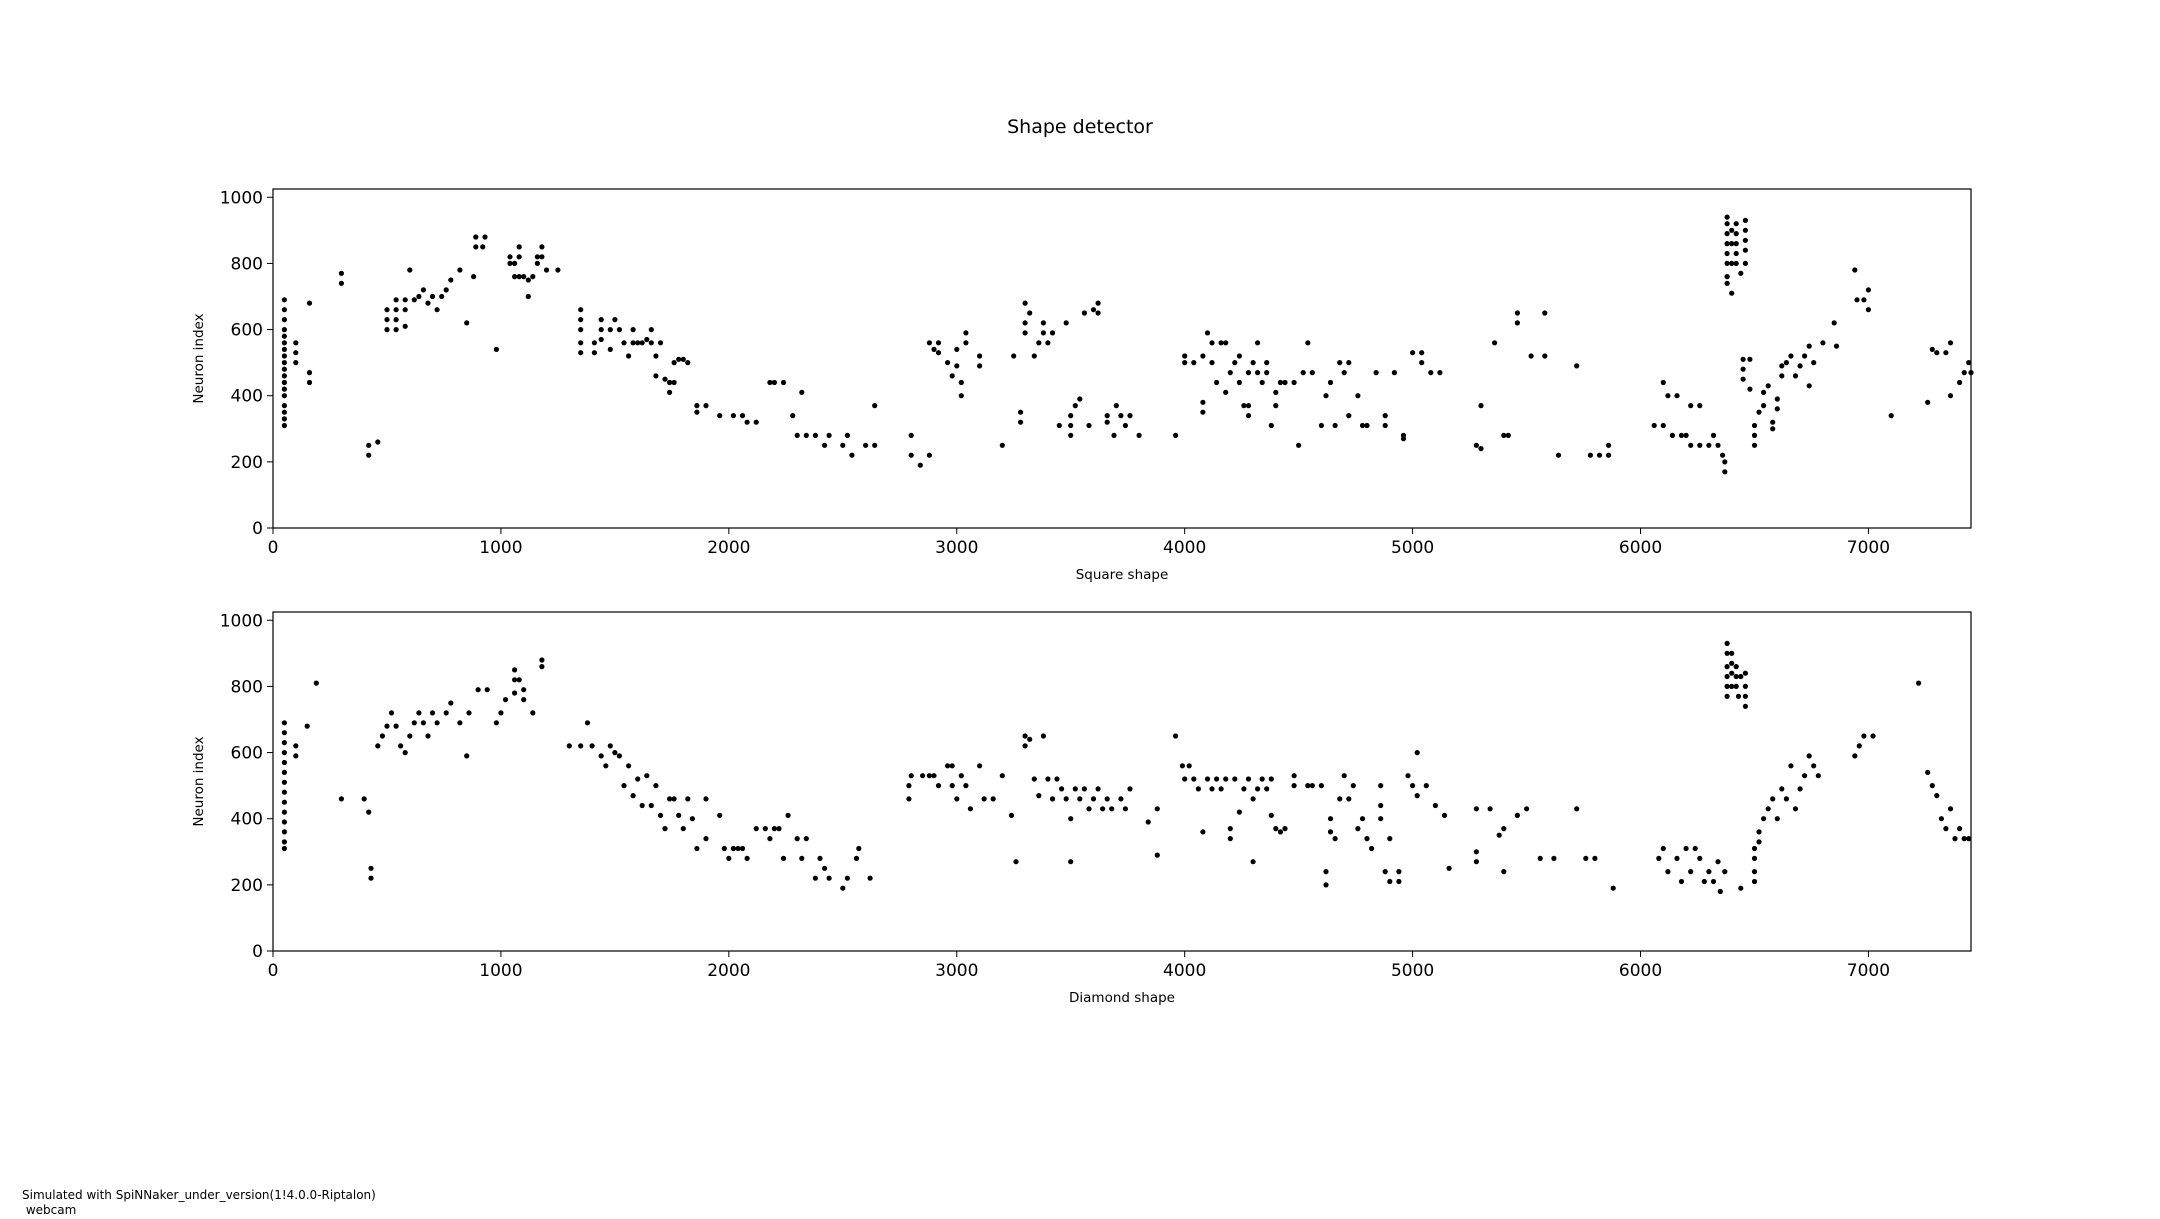 The width and height of the screenshot is (2160, 1219). What do you see at coordinates (247, 264) in the screenshot?
I see `y-tick-label: 800` at bounding box center [247, 264].